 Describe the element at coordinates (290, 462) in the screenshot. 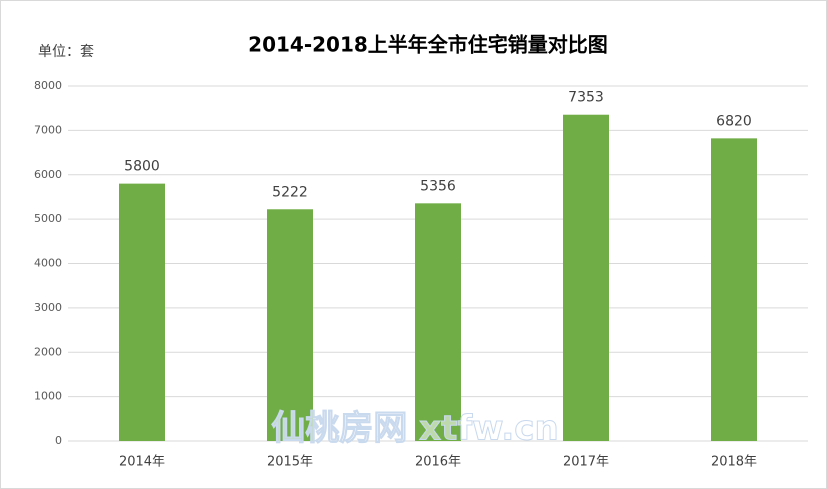

I see `x-tick-label: 2015年` at that location.